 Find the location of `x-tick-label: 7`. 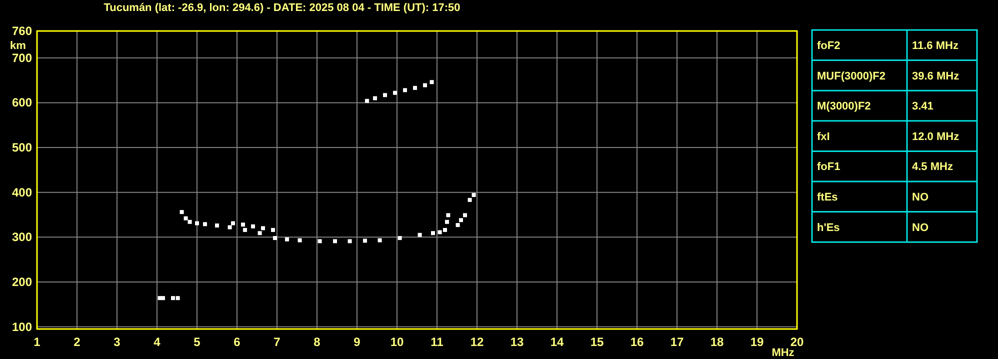

x-tick-label: 7 is located at coordinates (277, 342).